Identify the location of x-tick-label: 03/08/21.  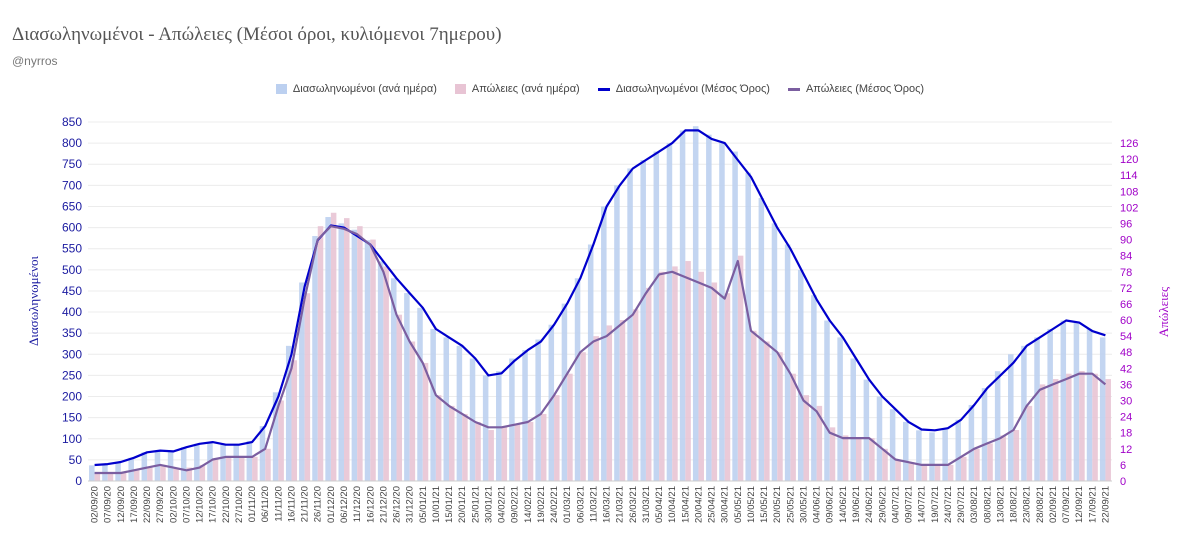
(974, 504).